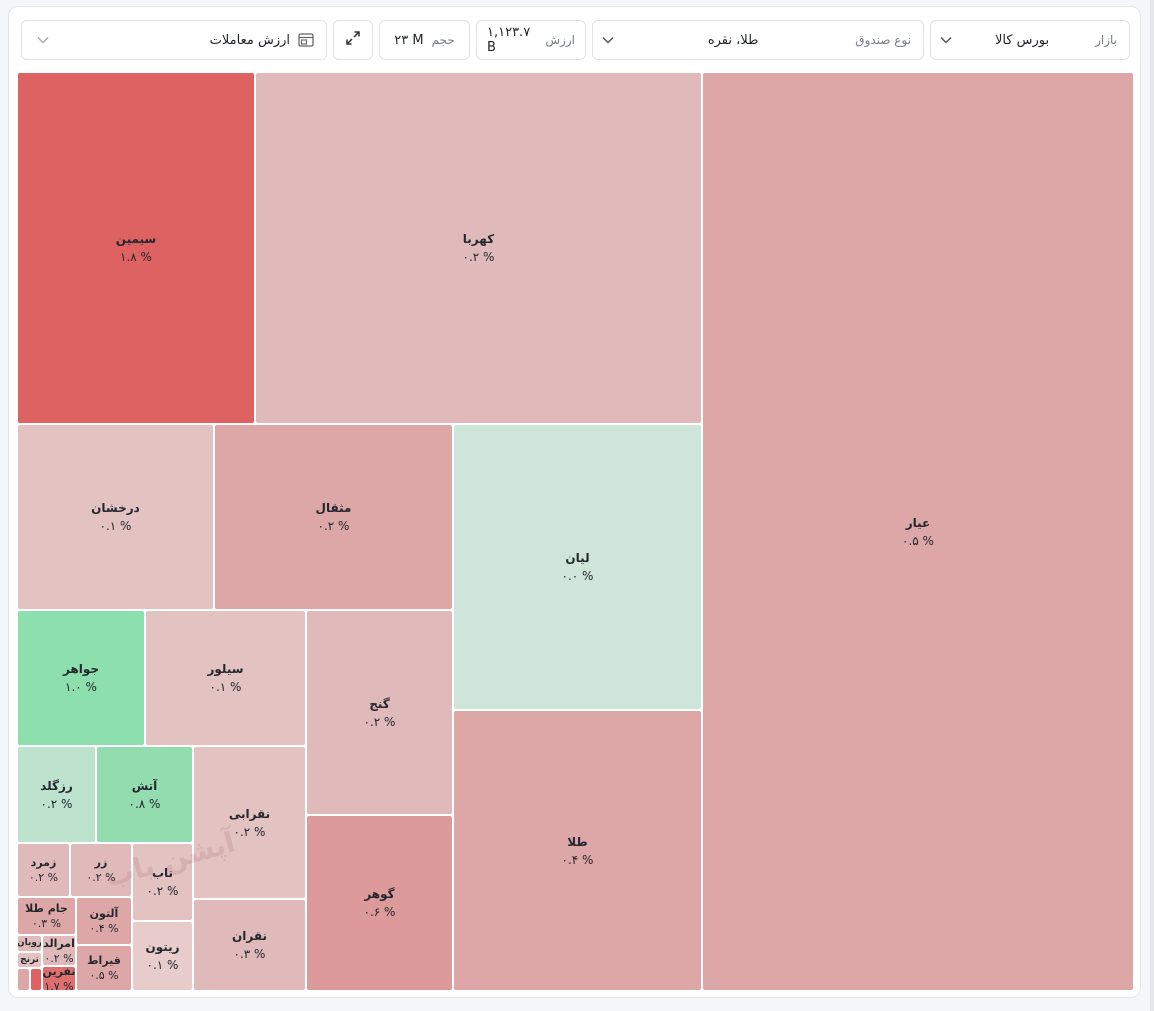 Image resolution: width=1154 pixels, height=1011 pixels. I want to click on tile-noghrabi: نقرابی ۰.۲ %, so click(249, 822).